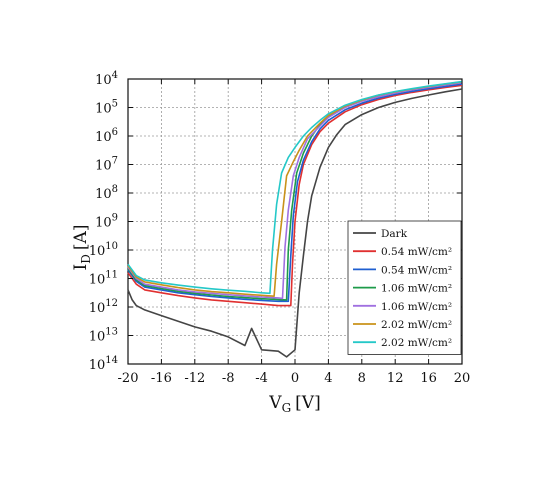 The width and height of the screenshot is (544, 480). I want to click on y-tick-label: 10¹⁴, so click(103, 364).